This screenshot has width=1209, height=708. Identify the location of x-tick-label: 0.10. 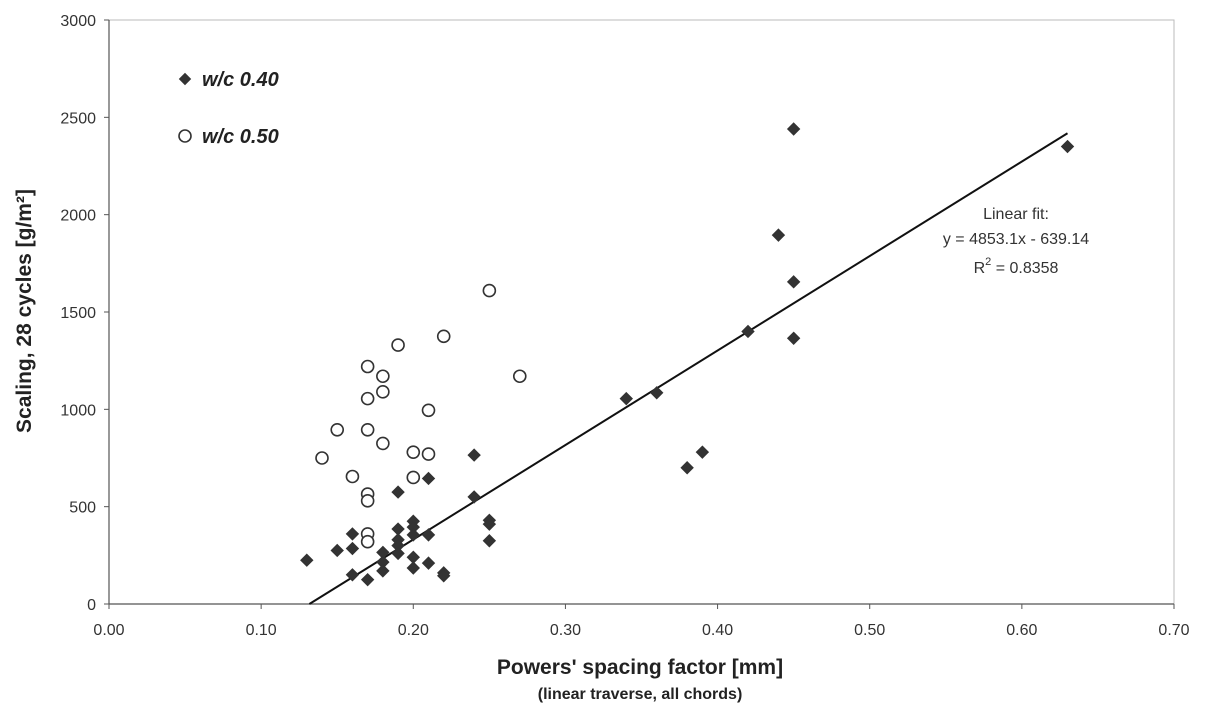
(261, 630).